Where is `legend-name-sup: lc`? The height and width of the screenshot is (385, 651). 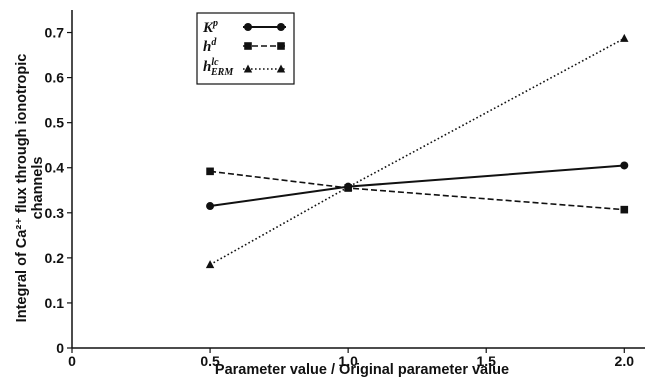 legend-name-sup: lc is located at coordinates (215, 62).